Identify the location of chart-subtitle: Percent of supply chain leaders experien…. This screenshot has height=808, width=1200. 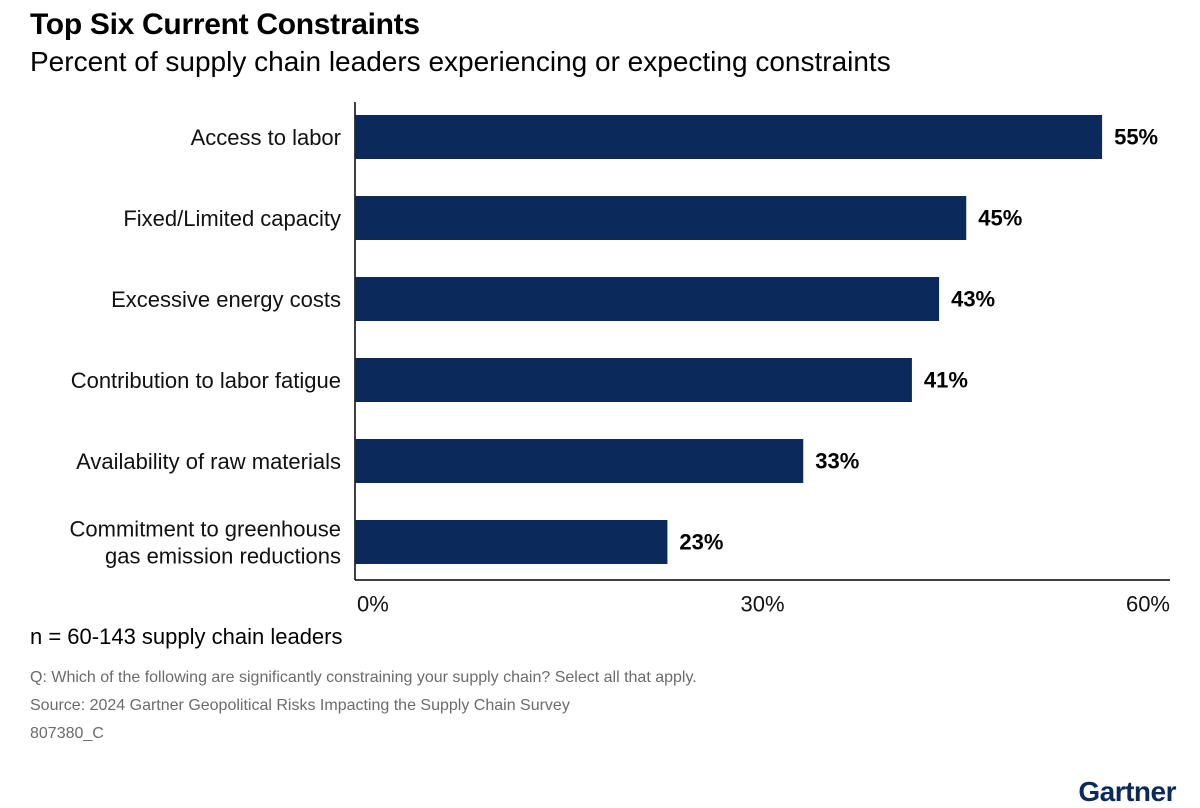
(460, 61).